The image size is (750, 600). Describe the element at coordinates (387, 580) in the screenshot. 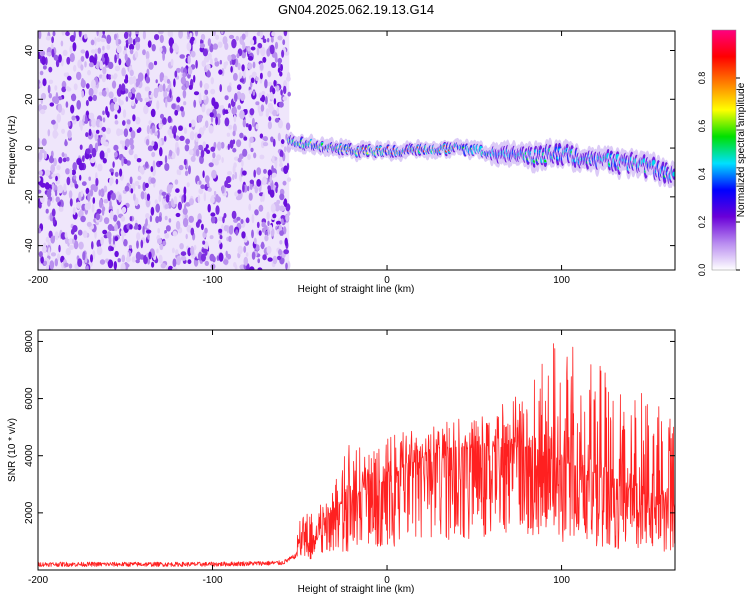

I see `snr-x-tick-label: 0` at that location.